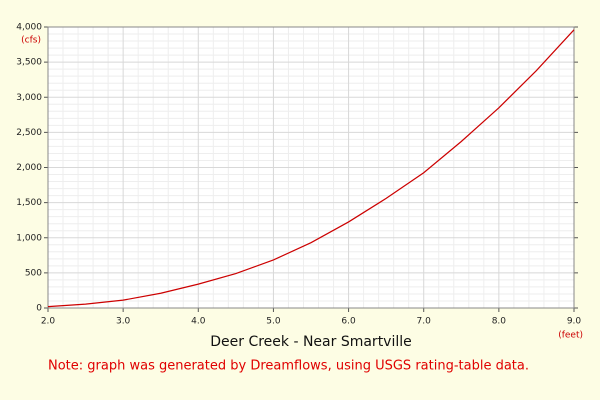 The width and height of the screenshot is (600, 400). What do you see at coordinates (574, 322) in the screenshot?
I see `x-tick-label: 9.0` at bounding box center [574, 322].